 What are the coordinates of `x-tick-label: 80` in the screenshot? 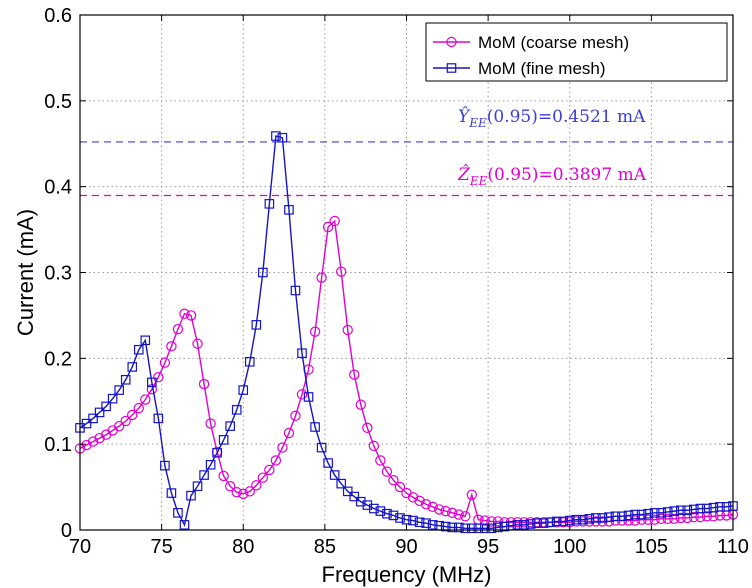 It's located at (243, 547).